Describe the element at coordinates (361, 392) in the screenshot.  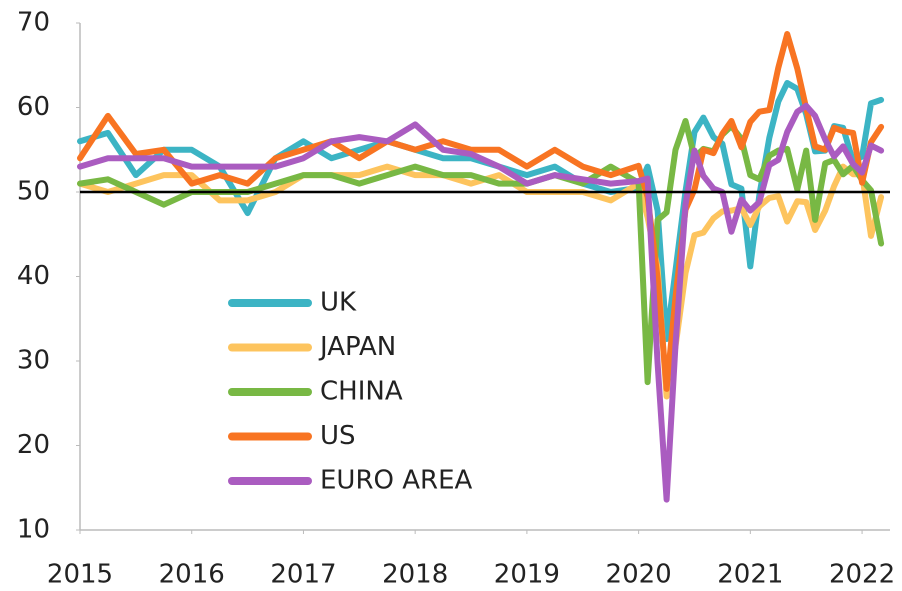
I see `legend-label: CHINA` at that location.